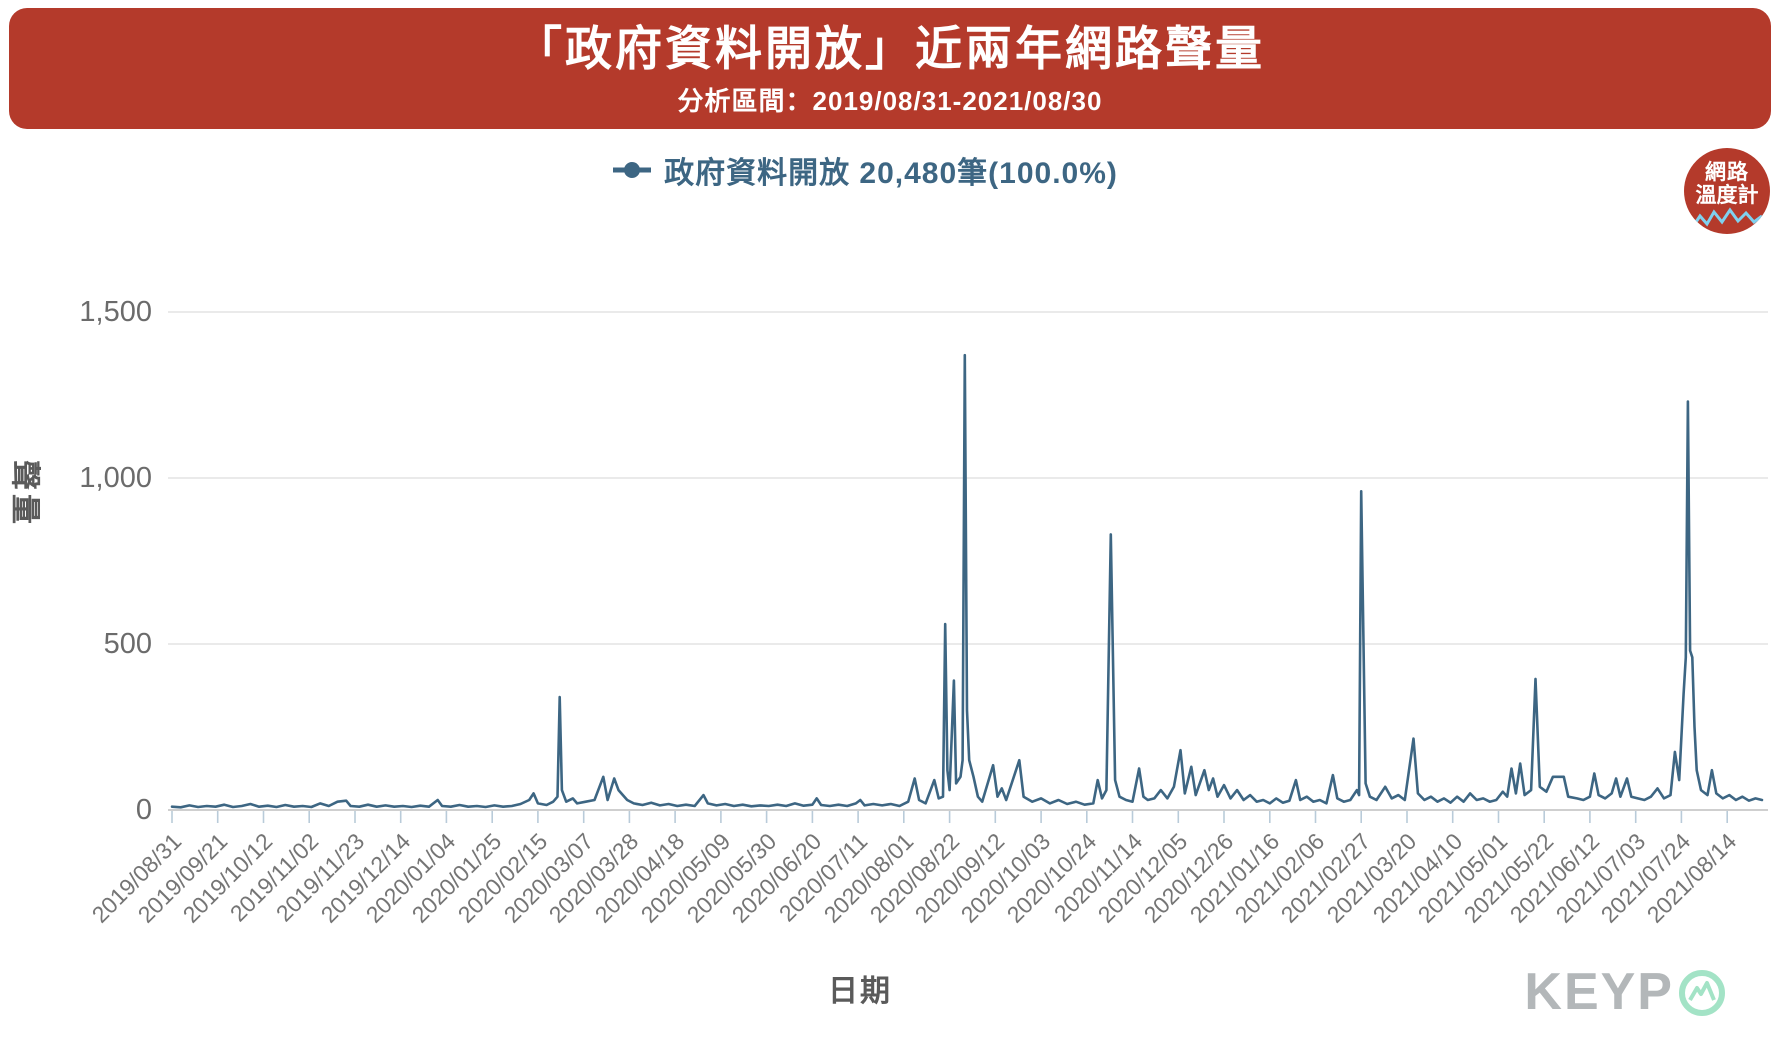 The height and width of the screenshot is (1058, 1780). Describe the element at coordinates (24, 494) in the screenshot. I see `y-axis-title: 聲量` at that location.